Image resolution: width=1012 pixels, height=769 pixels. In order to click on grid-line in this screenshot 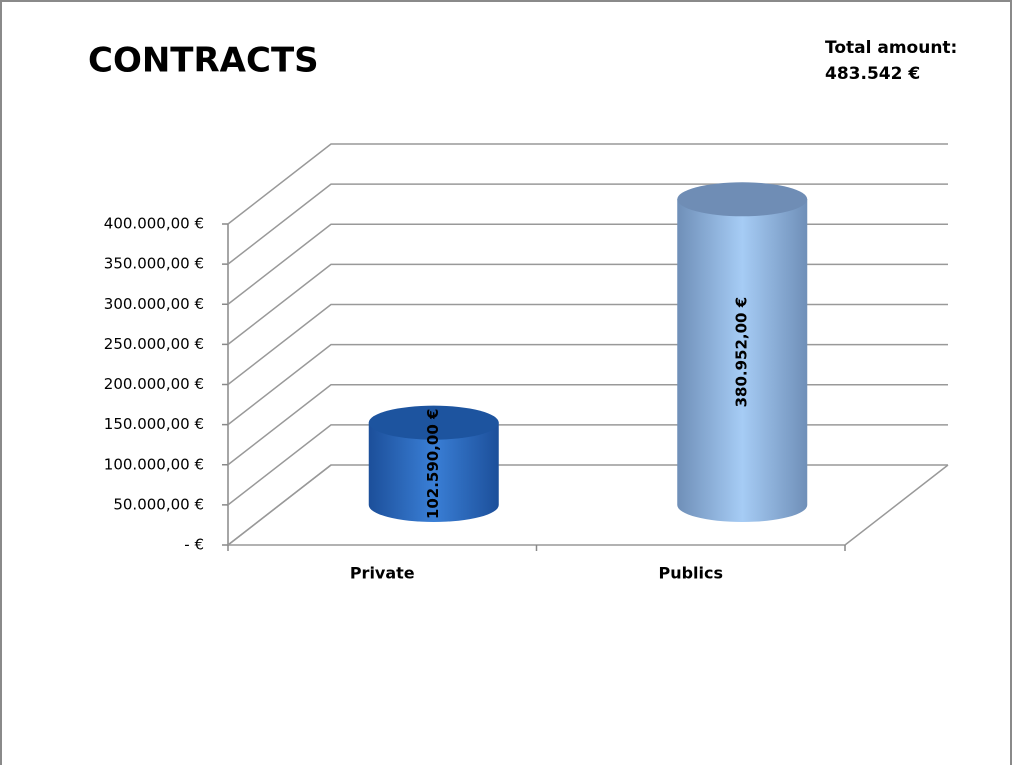, I will do `click(587, 184)`.